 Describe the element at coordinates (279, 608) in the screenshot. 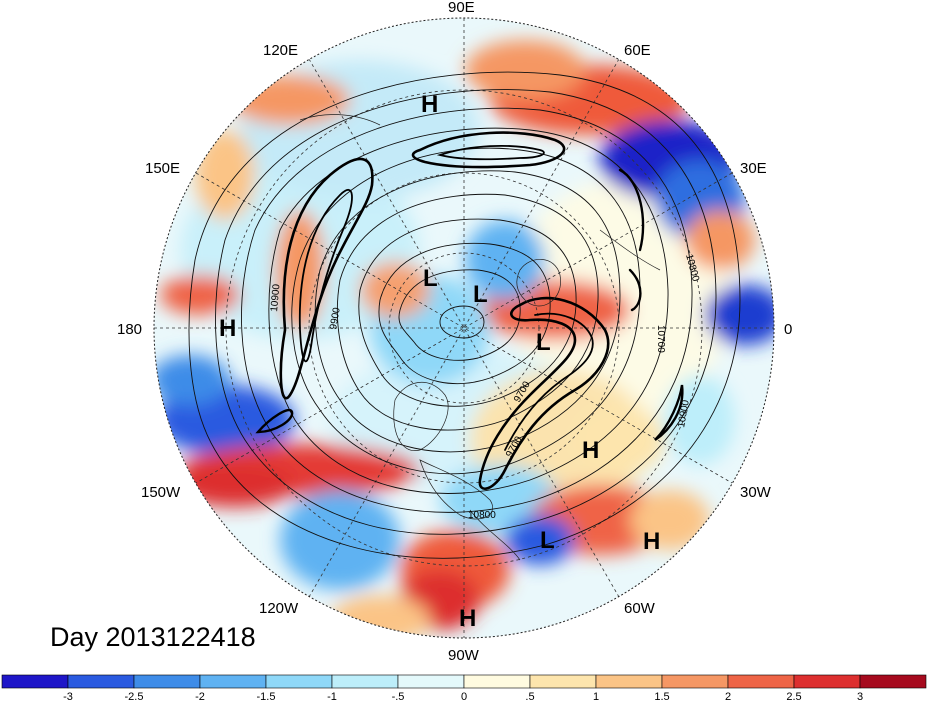

I see `lon-label-120w: 120W` at that location.